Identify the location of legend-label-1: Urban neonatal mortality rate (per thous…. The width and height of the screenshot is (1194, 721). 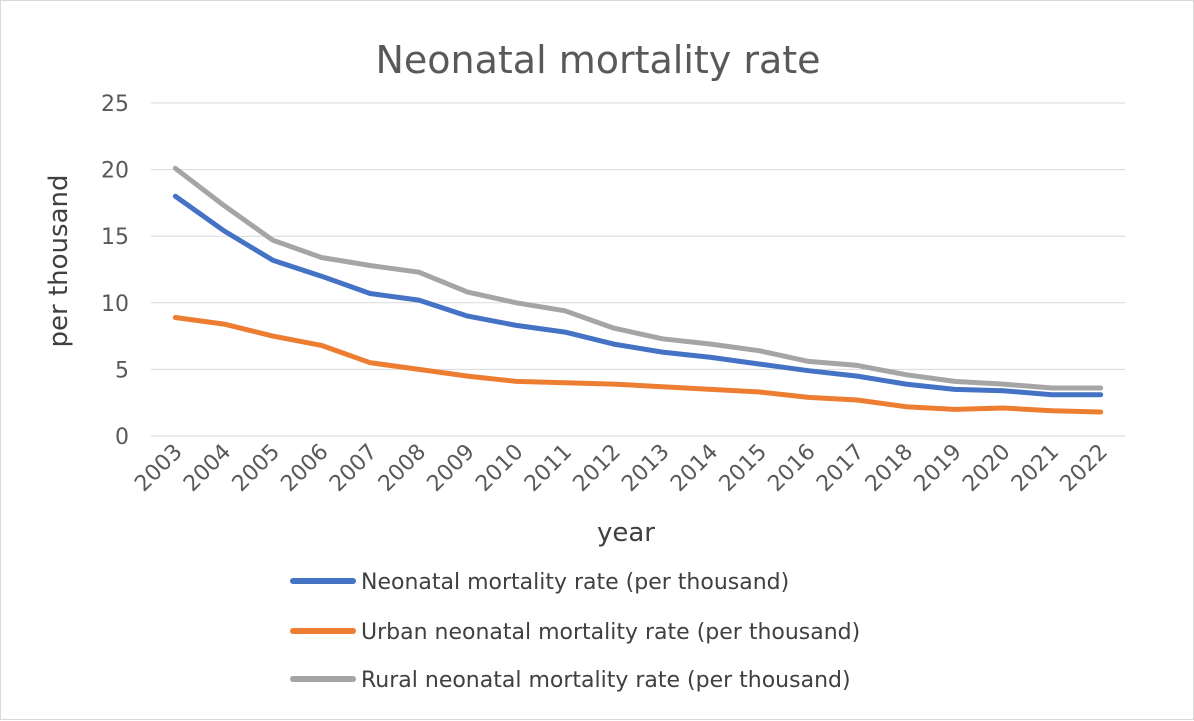
(610, 632).